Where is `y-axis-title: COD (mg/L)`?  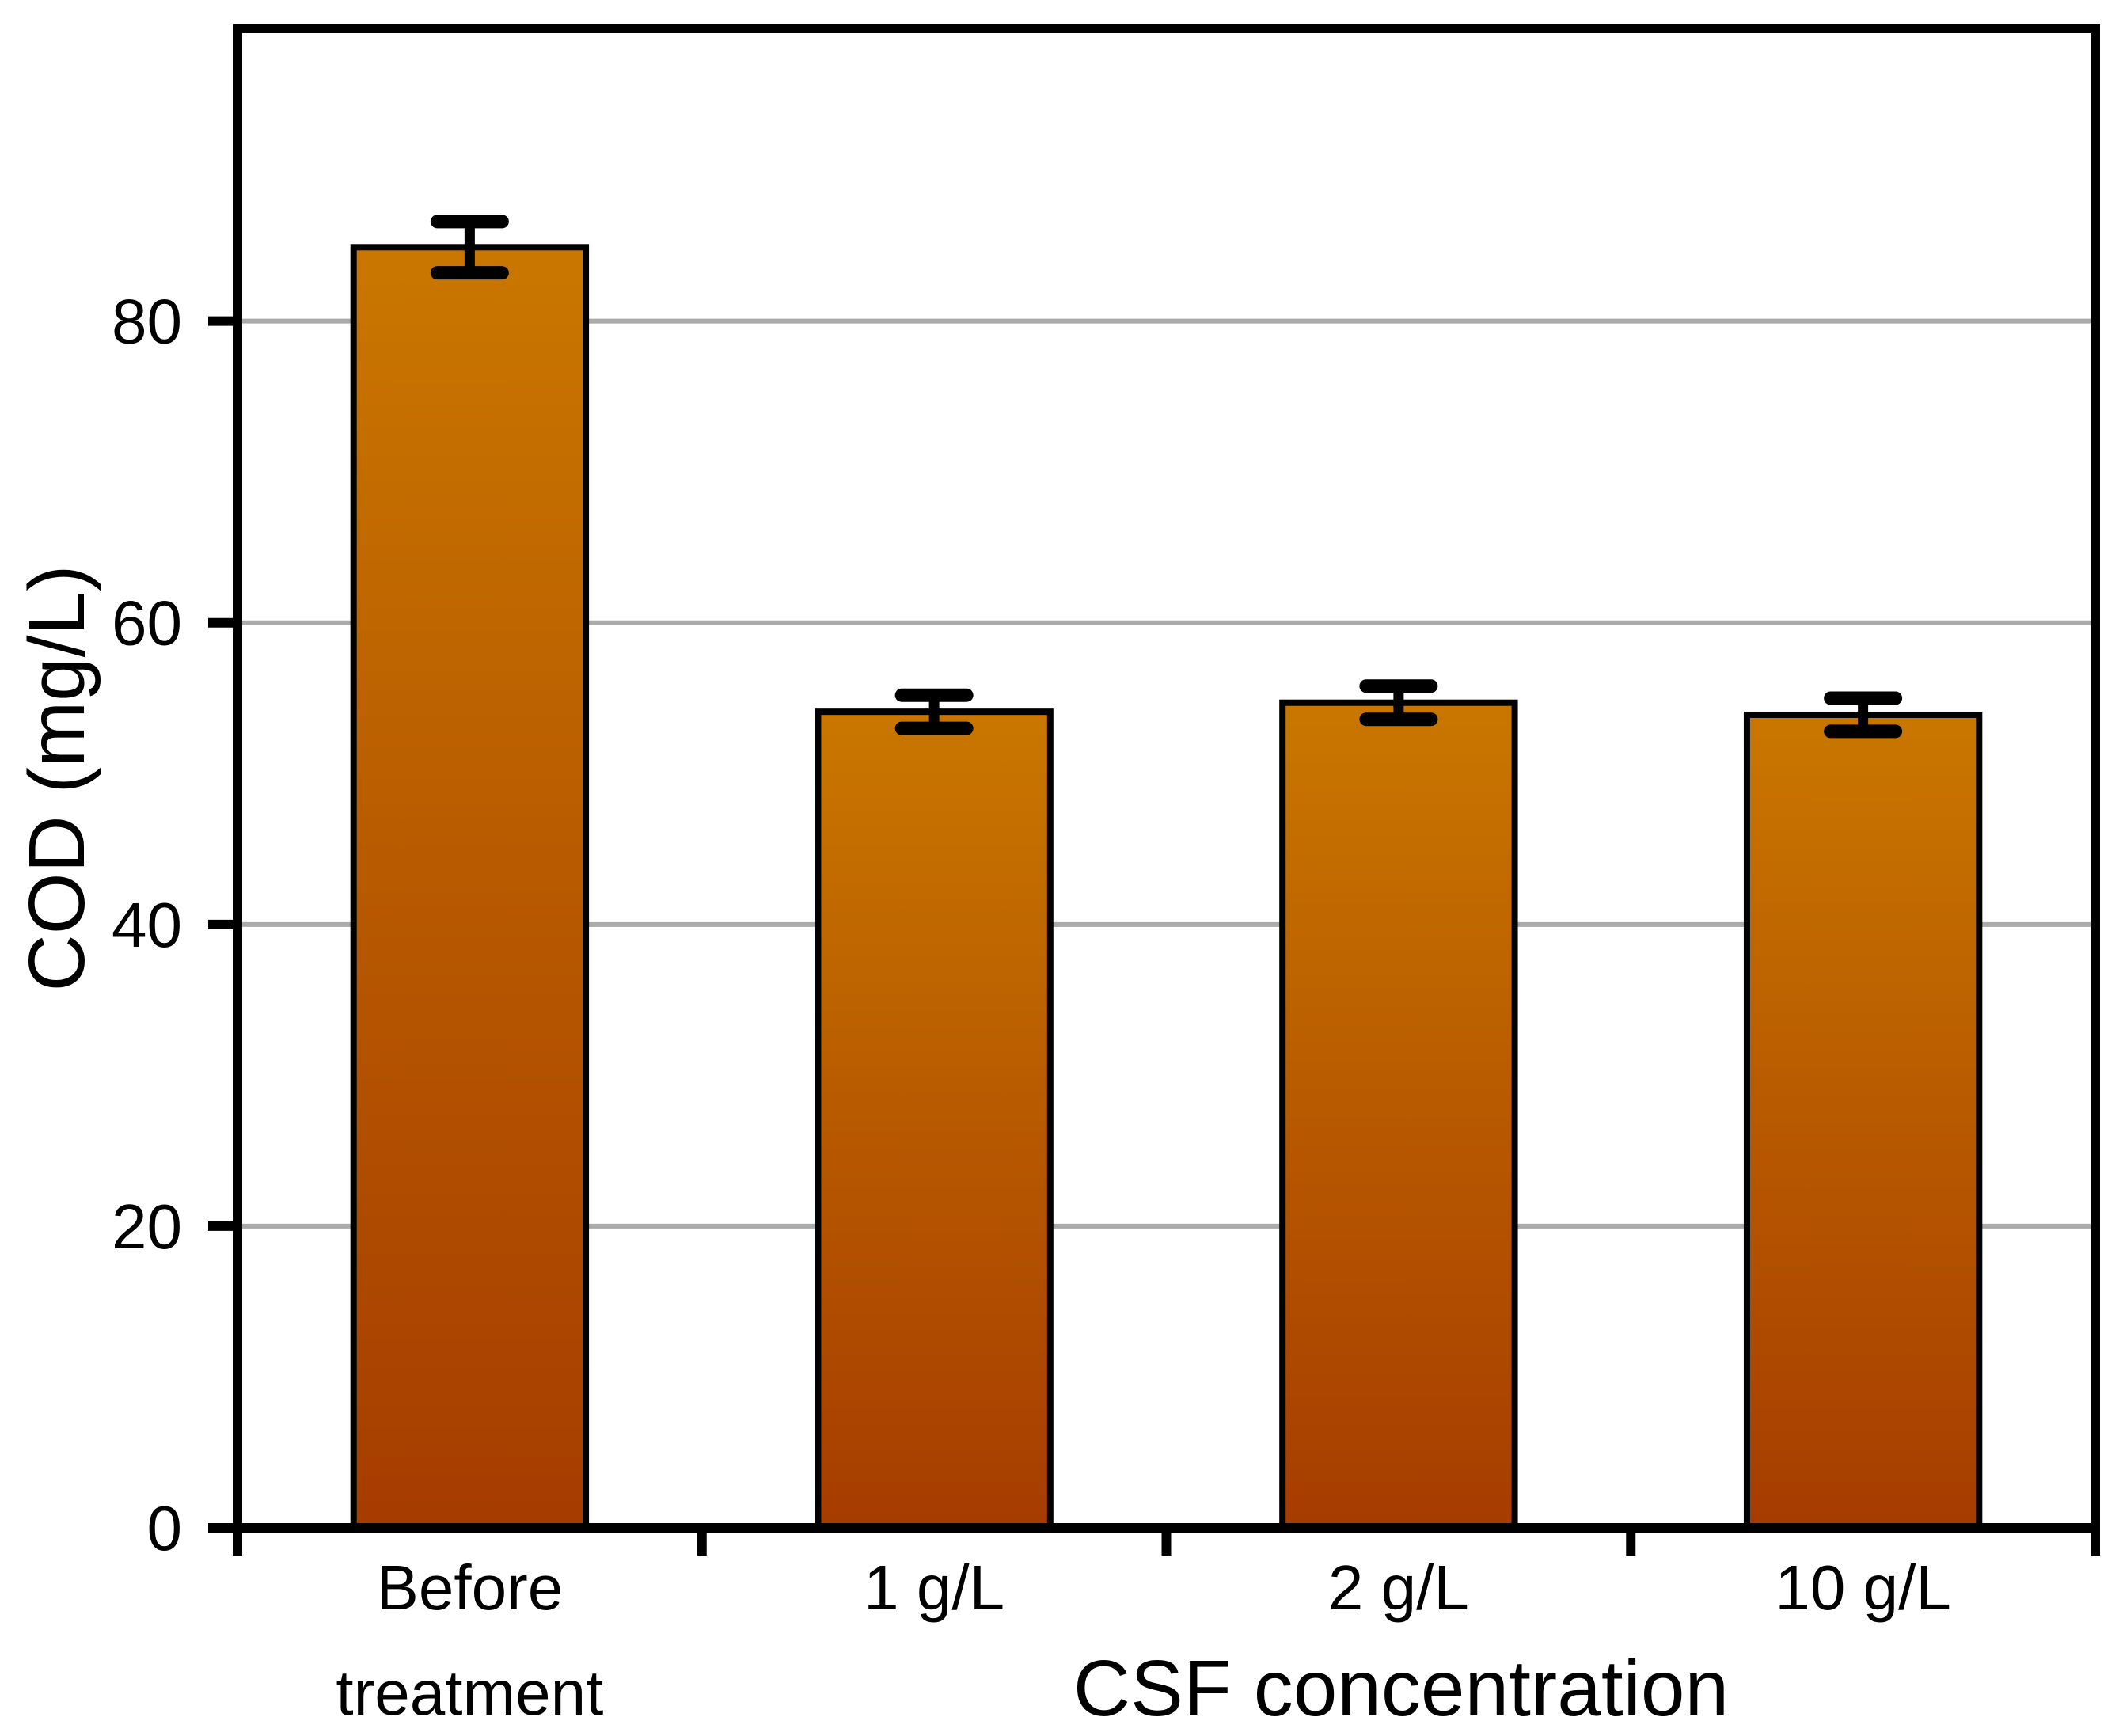
y-axis-title: COD (mg/L) is located at coordinates (57, 778).